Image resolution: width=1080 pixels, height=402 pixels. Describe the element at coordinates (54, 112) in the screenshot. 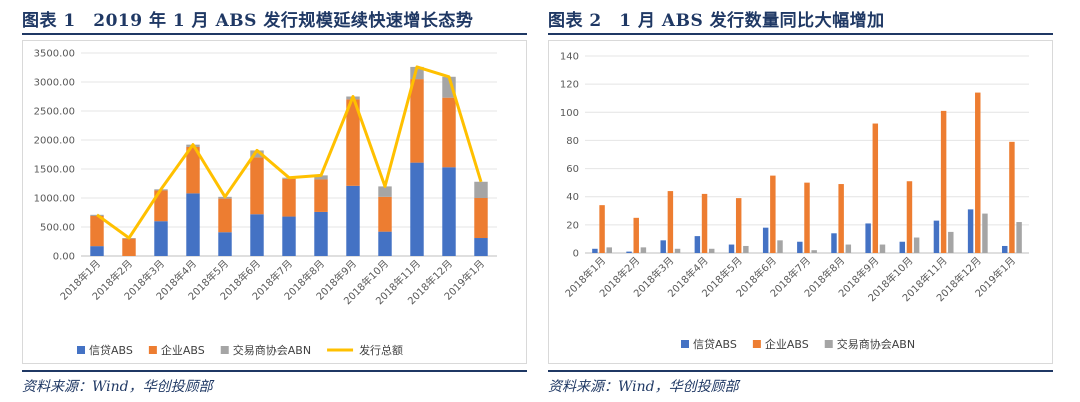

I see `y-tick-label: 2500.00` at that location.